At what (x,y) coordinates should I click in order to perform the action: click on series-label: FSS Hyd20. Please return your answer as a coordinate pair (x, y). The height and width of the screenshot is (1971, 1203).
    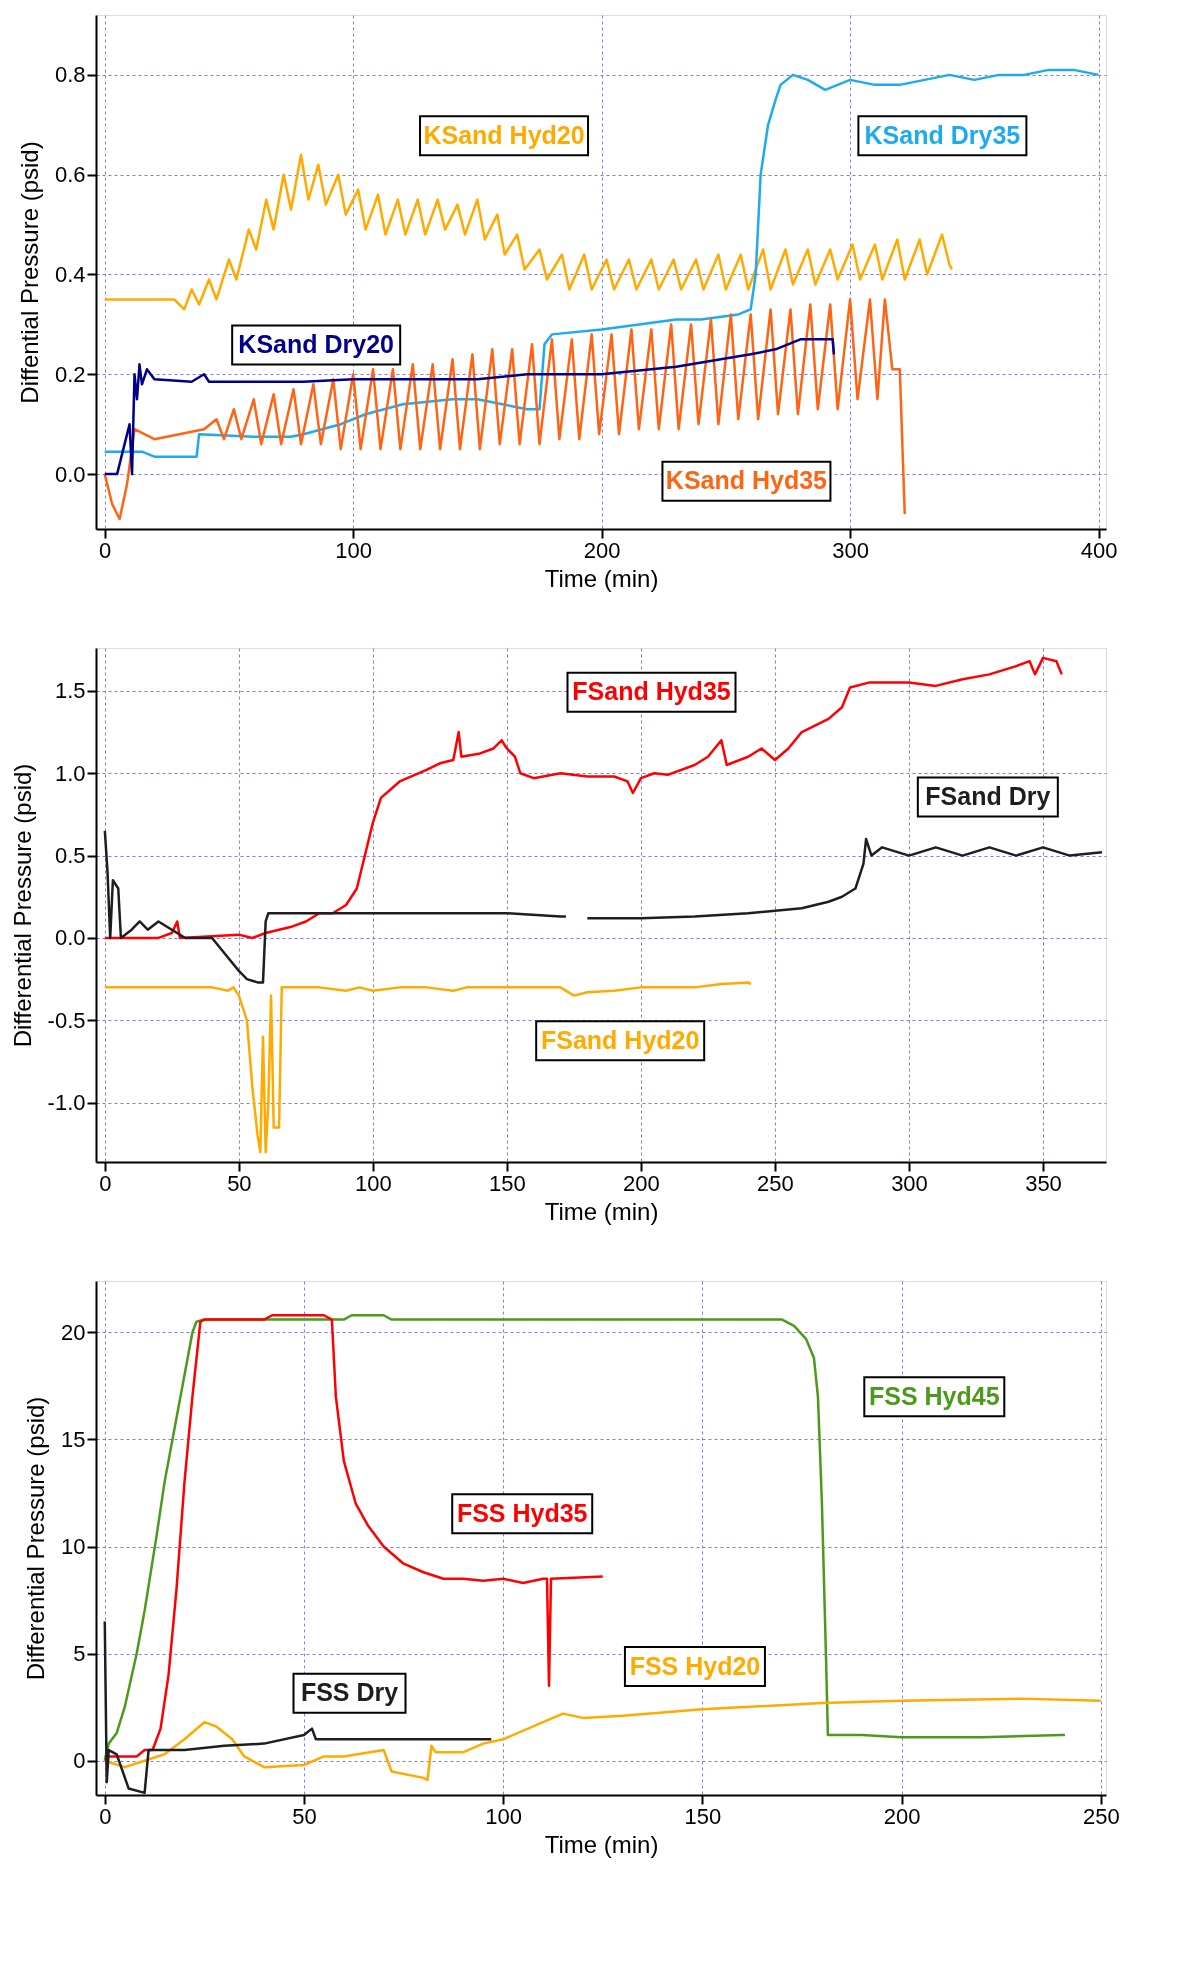
    Looking at the image, I should click on (695, 1665).